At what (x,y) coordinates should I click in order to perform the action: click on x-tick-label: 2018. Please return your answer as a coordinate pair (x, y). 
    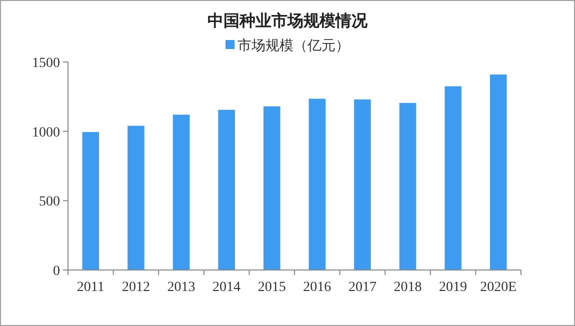
    Looking at the image, I should click on (408, 287).